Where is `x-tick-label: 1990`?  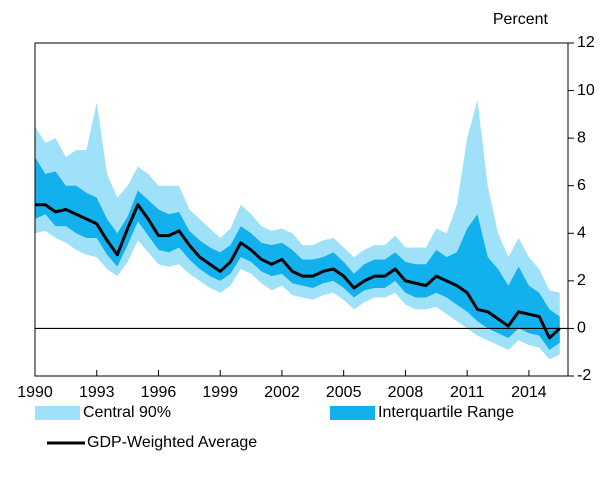 x-tick-label: 1990 is located at coordinates (35, 392).